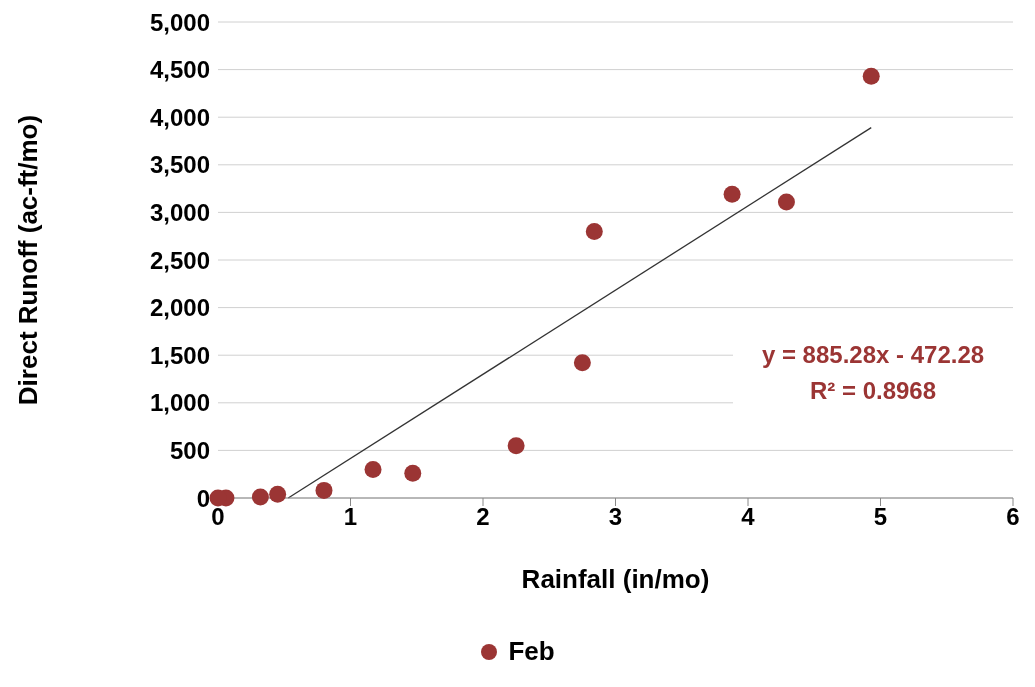  What do you see at coordinates (179, 260) in the screenshot?
I see `y-tick-label: 2,500` at bounding box center [179, 260].